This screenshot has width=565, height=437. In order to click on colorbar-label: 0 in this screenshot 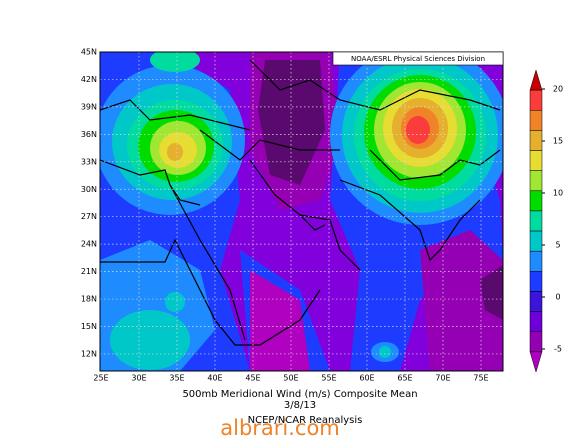, I will do `click(557, 297)`.